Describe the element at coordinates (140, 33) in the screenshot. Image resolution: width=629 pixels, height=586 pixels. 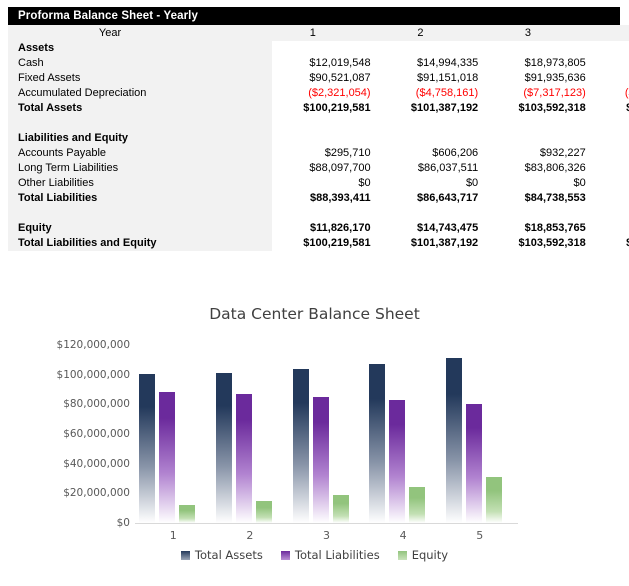
I see `column-header-year: Year` at that location.